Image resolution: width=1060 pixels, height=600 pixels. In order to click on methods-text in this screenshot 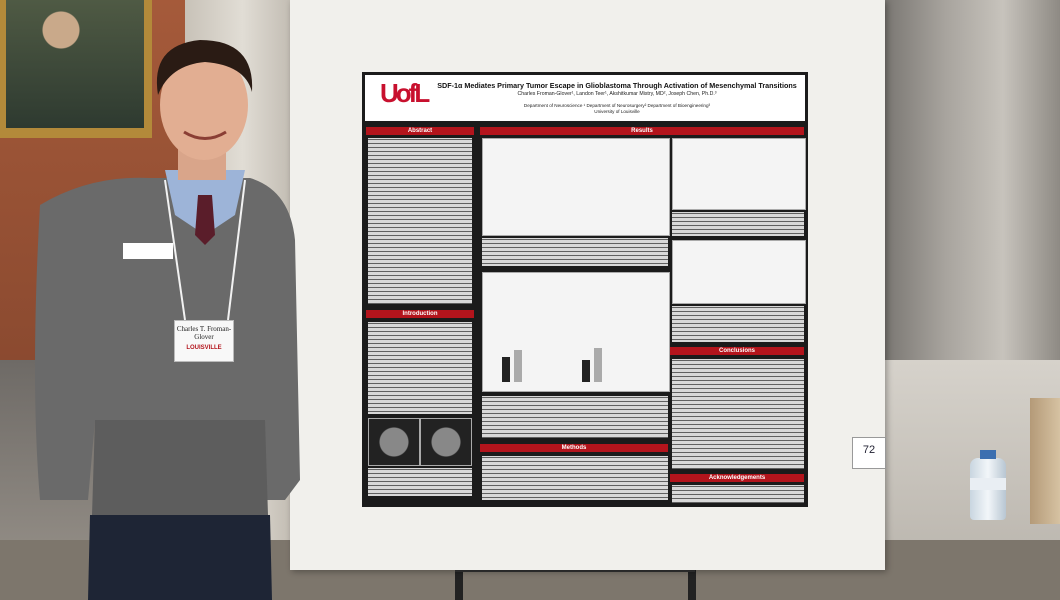, I will do `click(575, 478)`.